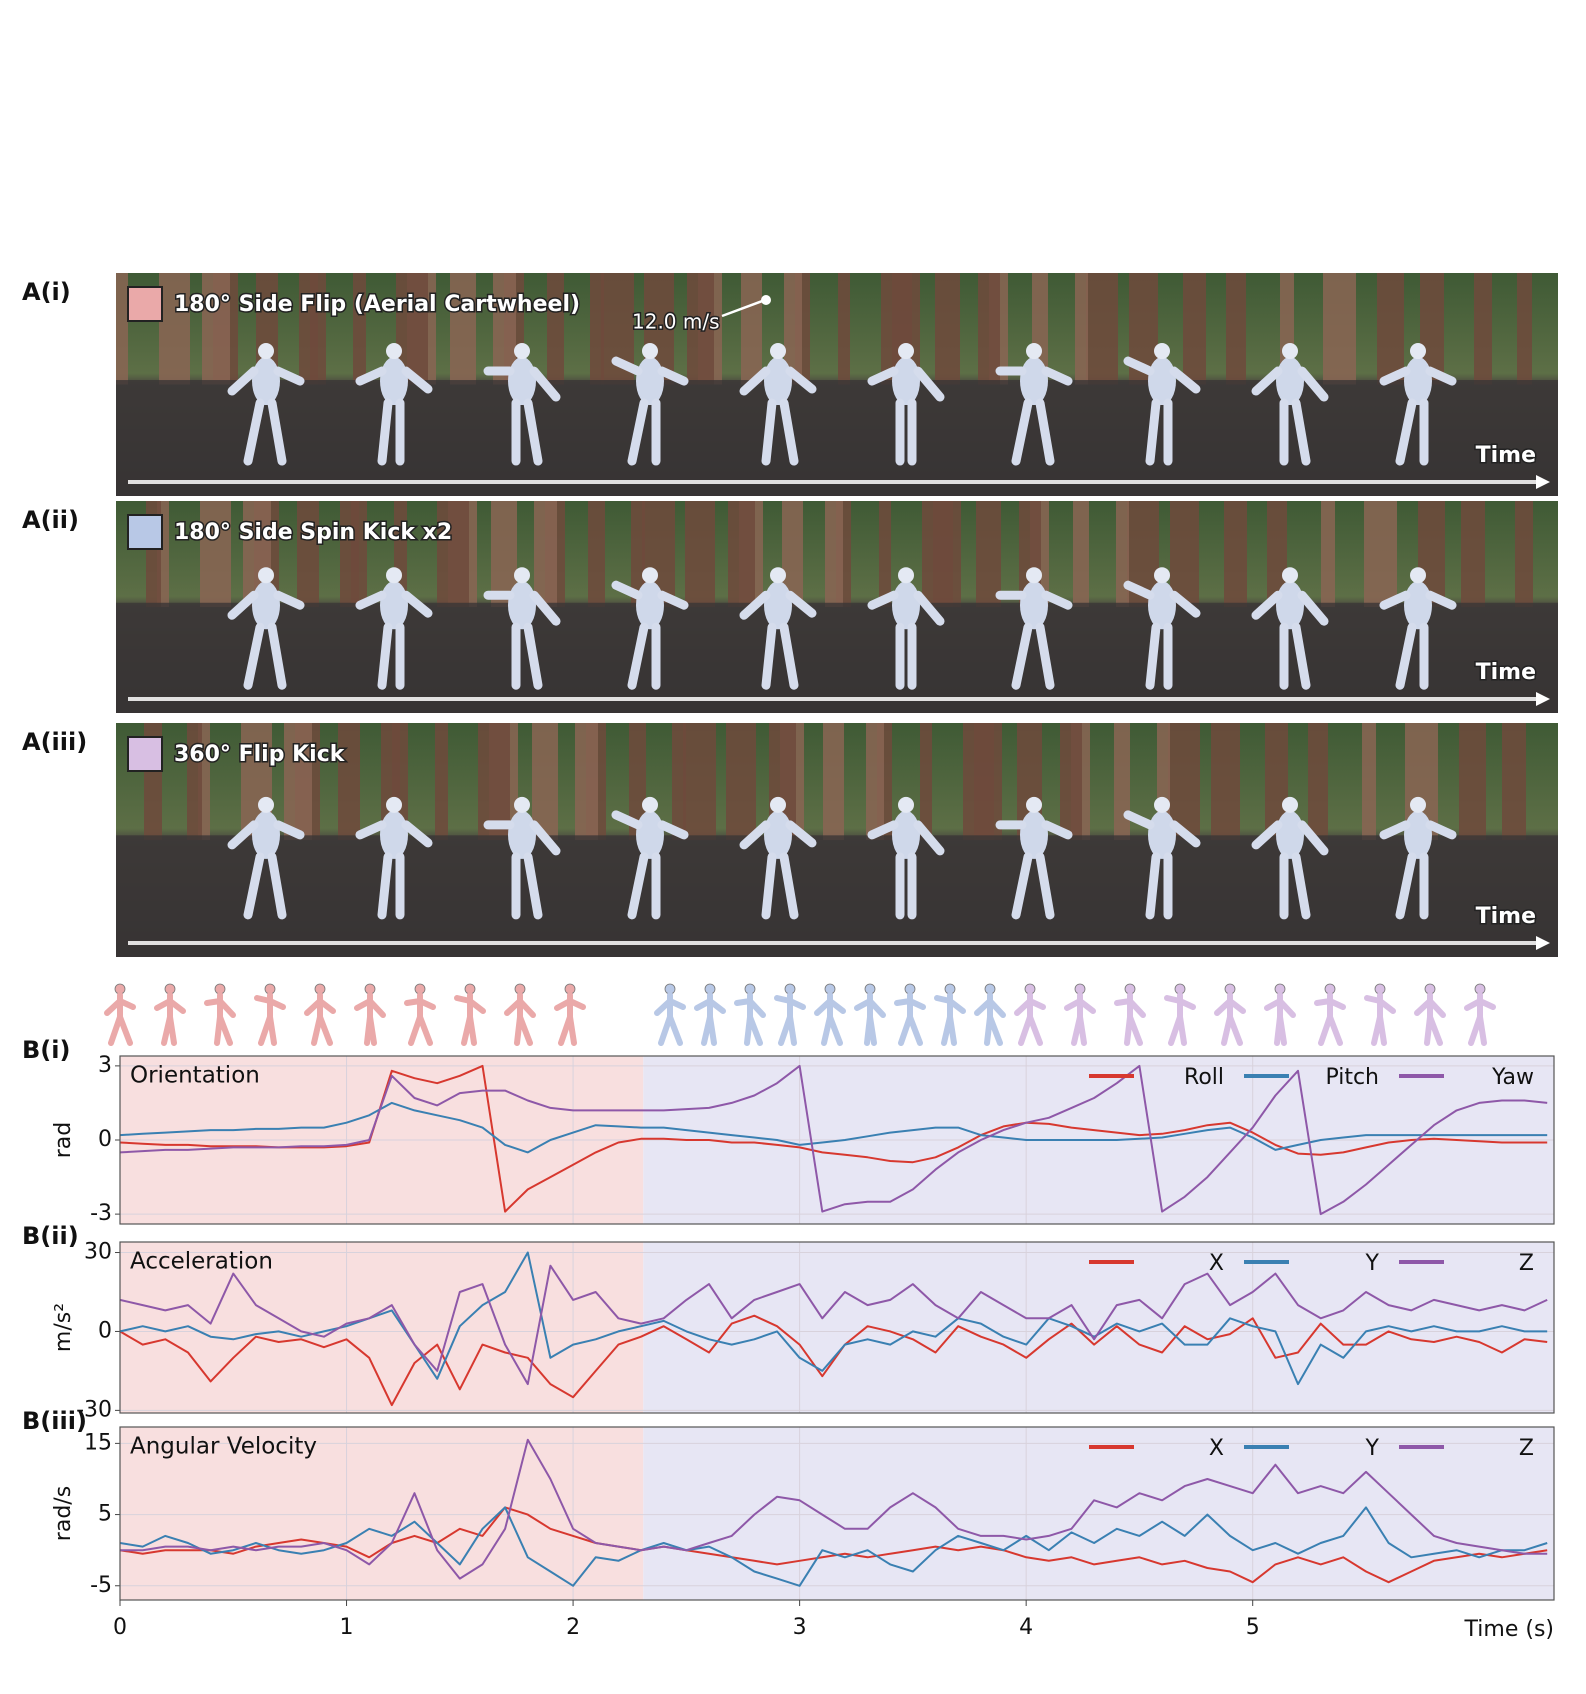 The image size is (1586, 1694). What do you see at coordinates (63, 1140) in the screenshot?
I see `y-axis-label: rad` at bounding box center [63, 1140].